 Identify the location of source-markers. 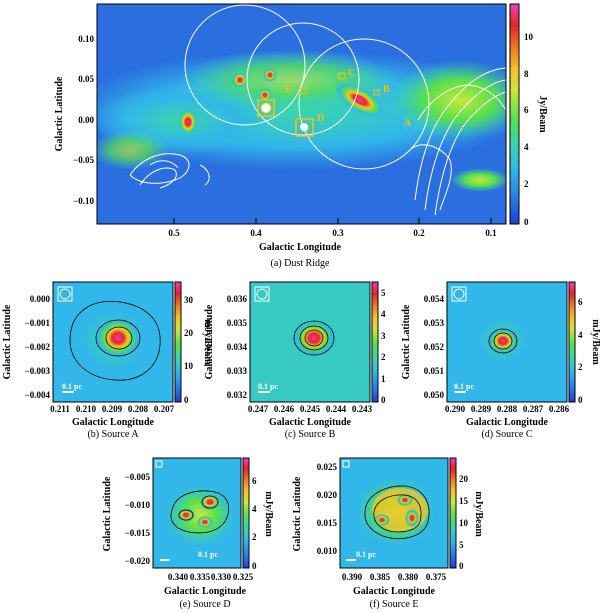
(318, 104).